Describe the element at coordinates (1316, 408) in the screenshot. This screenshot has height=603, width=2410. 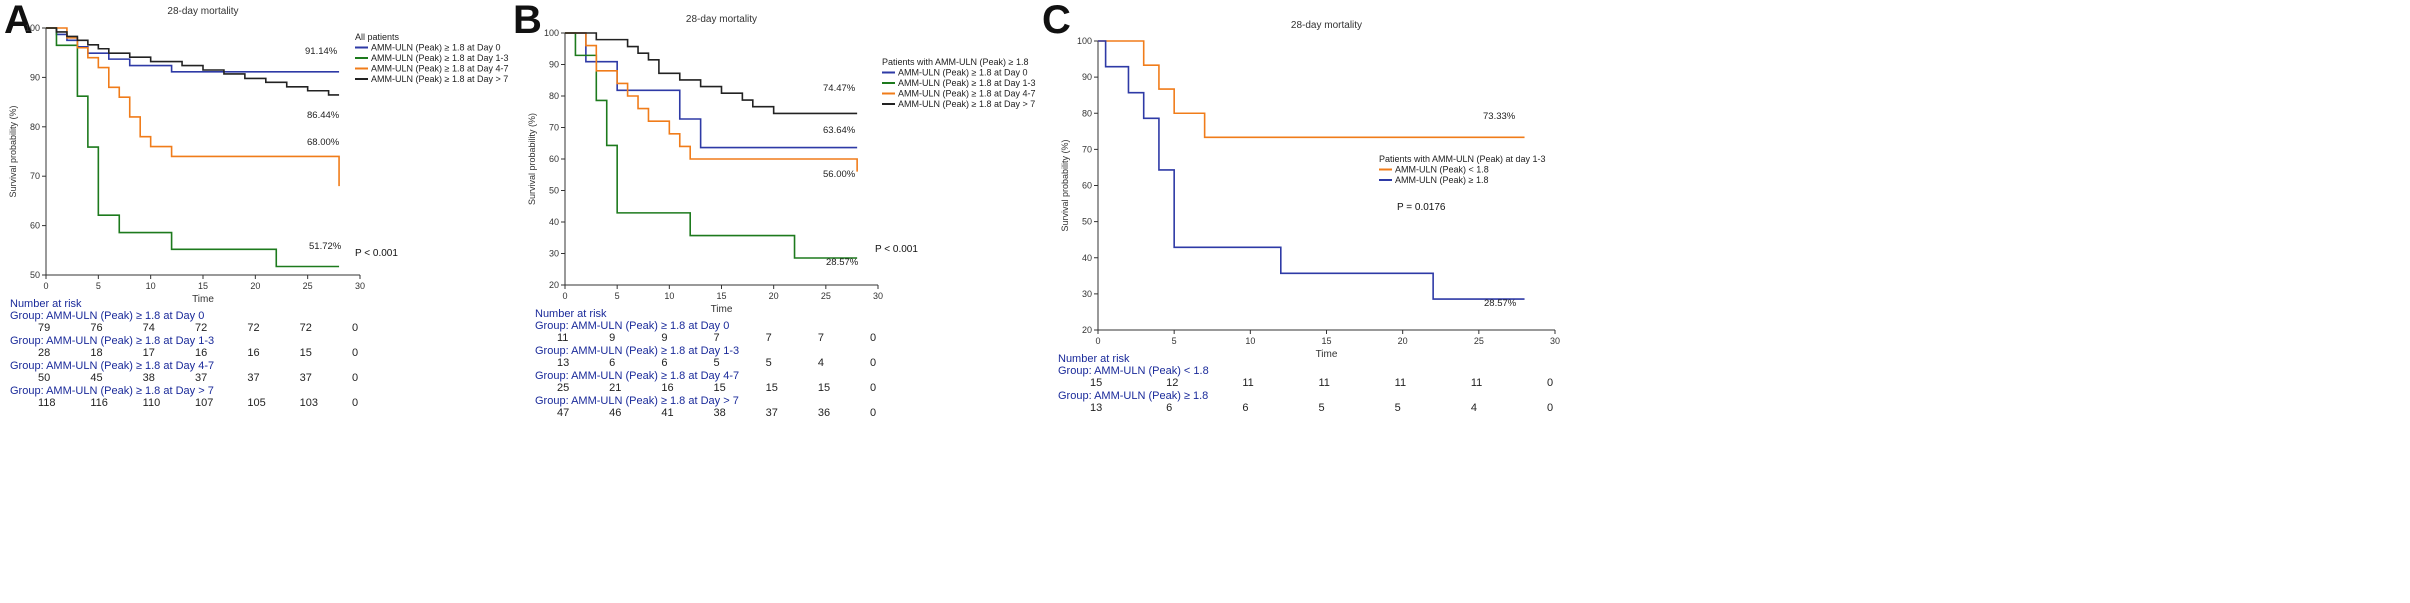
I see `risk-row: 13 6 6 5 5 4 0` at that location.